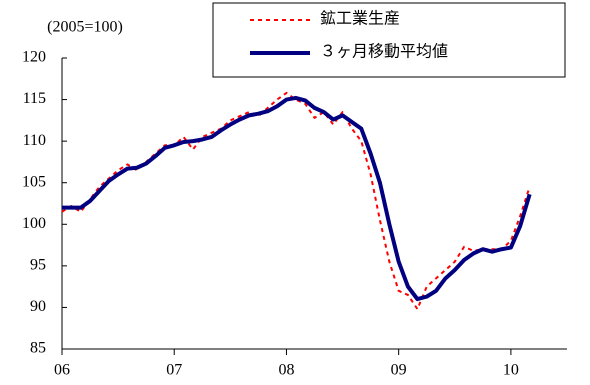  Describe the element at coordinates (34, 181) in the screenshot. I see `y-tick-label: 105` at that location.